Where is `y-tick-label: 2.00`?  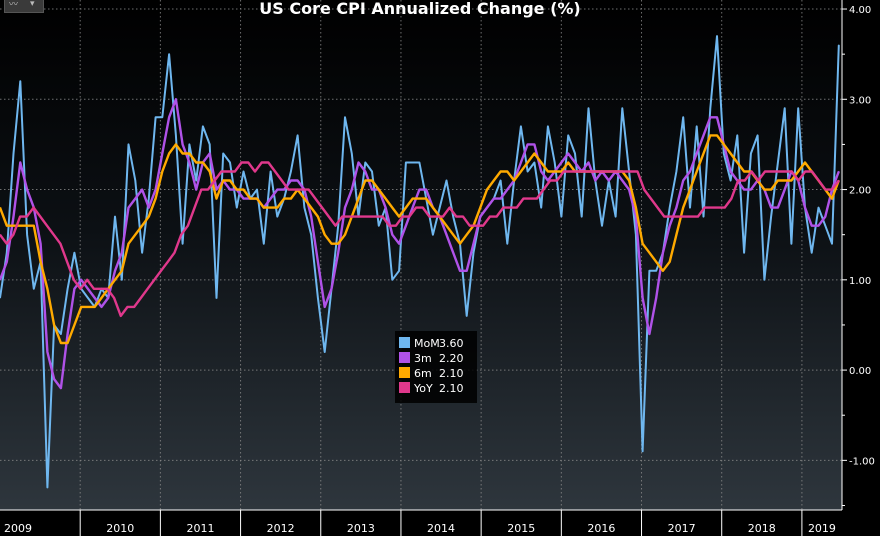 y-tick-label: 2.00 is located at coordinates (860, 191).